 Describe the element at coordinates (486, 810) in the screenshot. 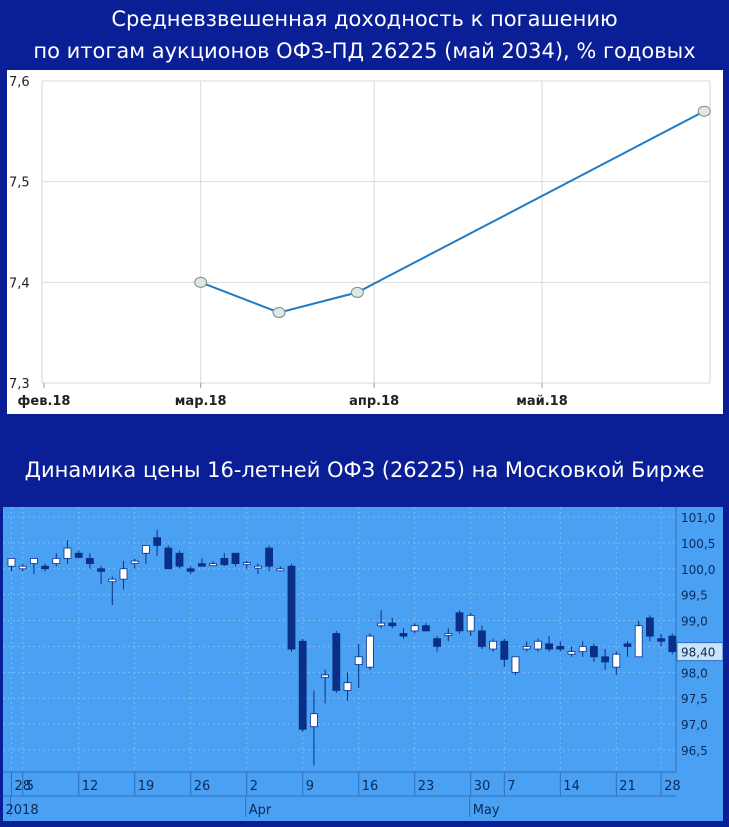

I see `period-label: May` at that location.